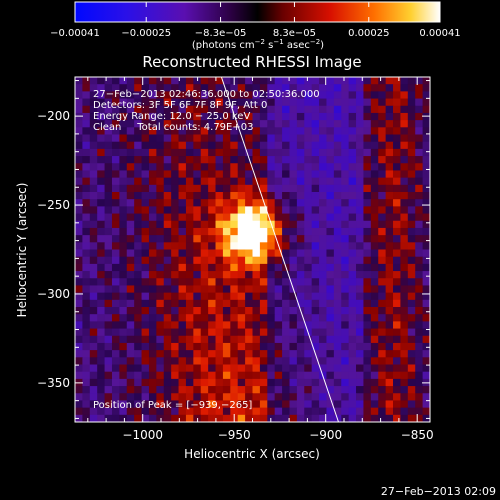  I want to click on peak-position-text: Position of Peak = [−939,−265], so click(172, 405).